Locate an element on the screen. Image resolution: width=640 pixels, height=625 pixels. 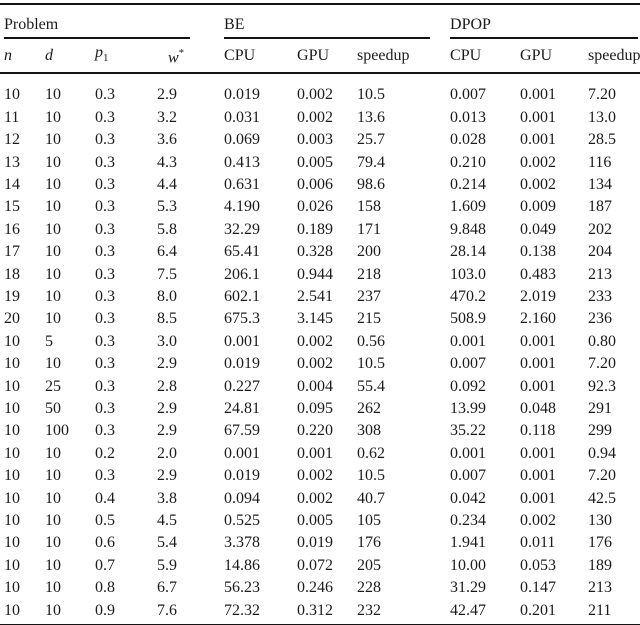
cell-w-star: 2.8 is located at coordinates (167, 386).